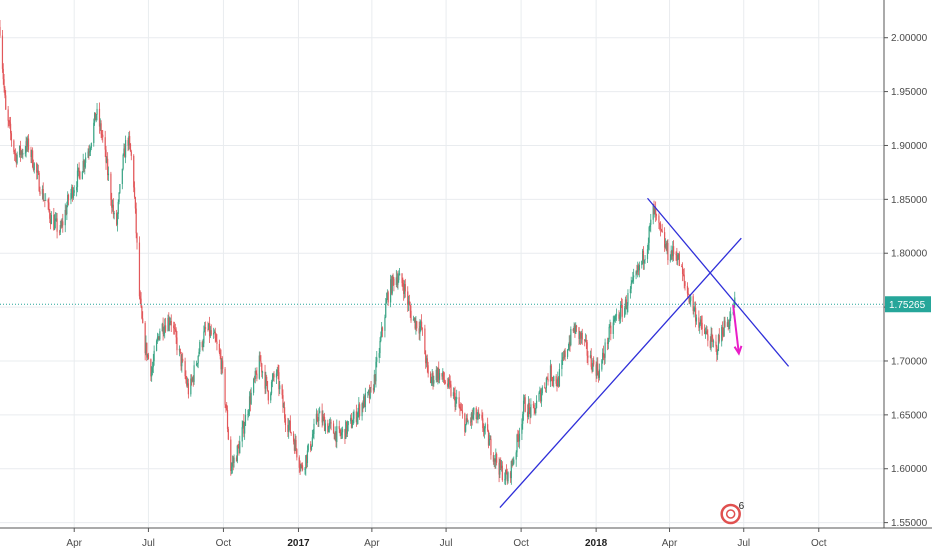 This screenshot has width=932, height=550. I want to click on events-badge-icon, so click(730, 514).